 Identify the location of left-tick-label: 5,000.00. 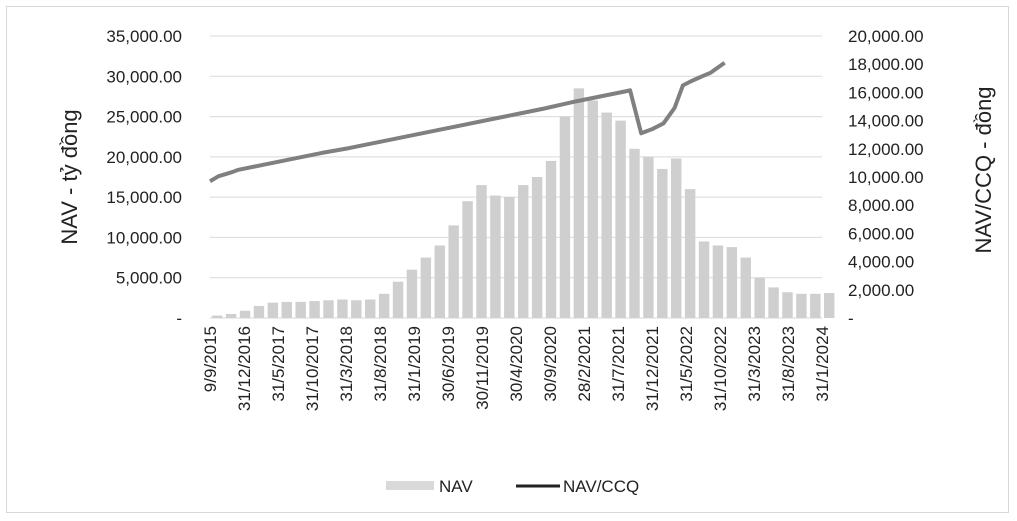
(149, 278).